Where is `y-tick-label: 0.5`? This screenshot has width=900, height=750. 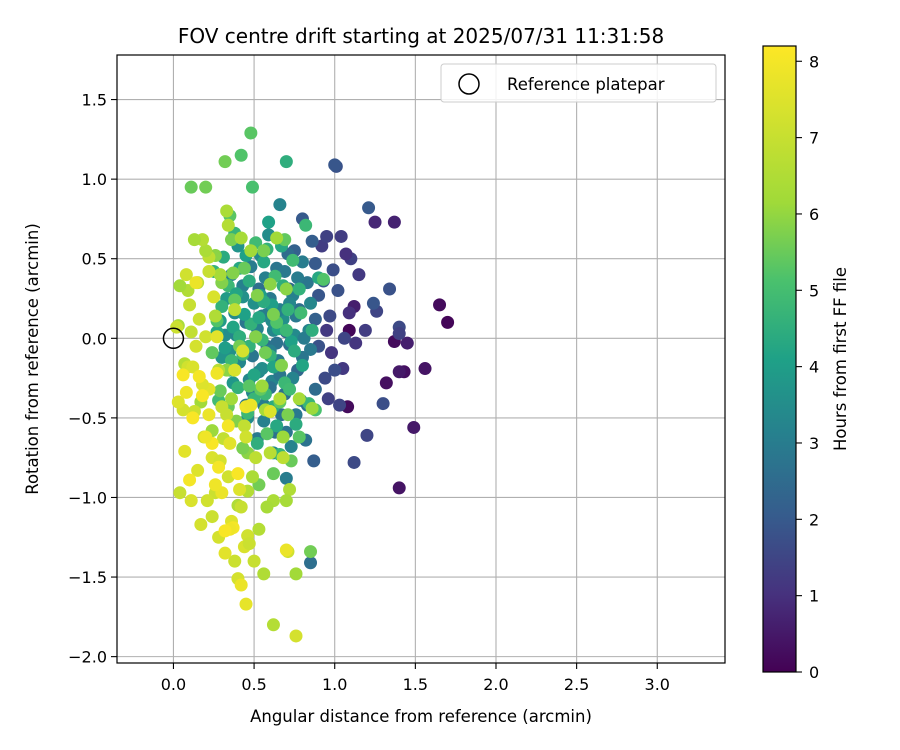 y-tick-label: 0.5 is located at coordinates (94, 259).